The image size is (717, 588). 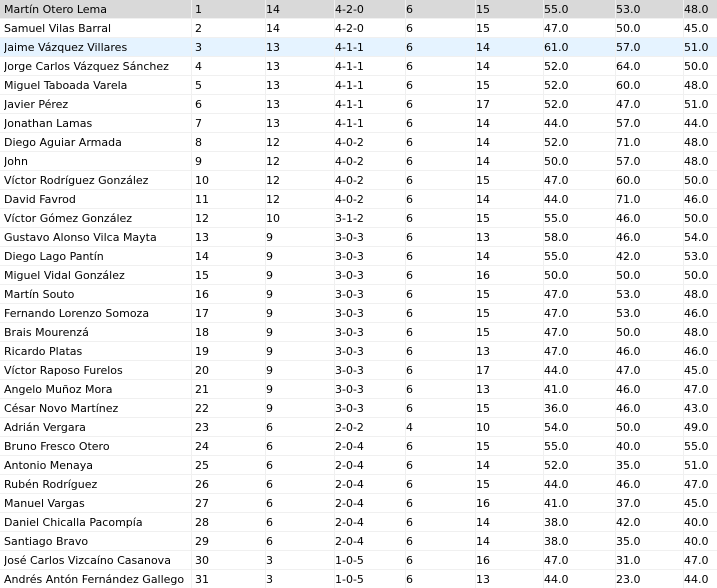 I want to click on table-row: Ricardo Platas 19 9 3-0-3 6 13 47.0 46.0 46.0, so click(x=358, y=351).